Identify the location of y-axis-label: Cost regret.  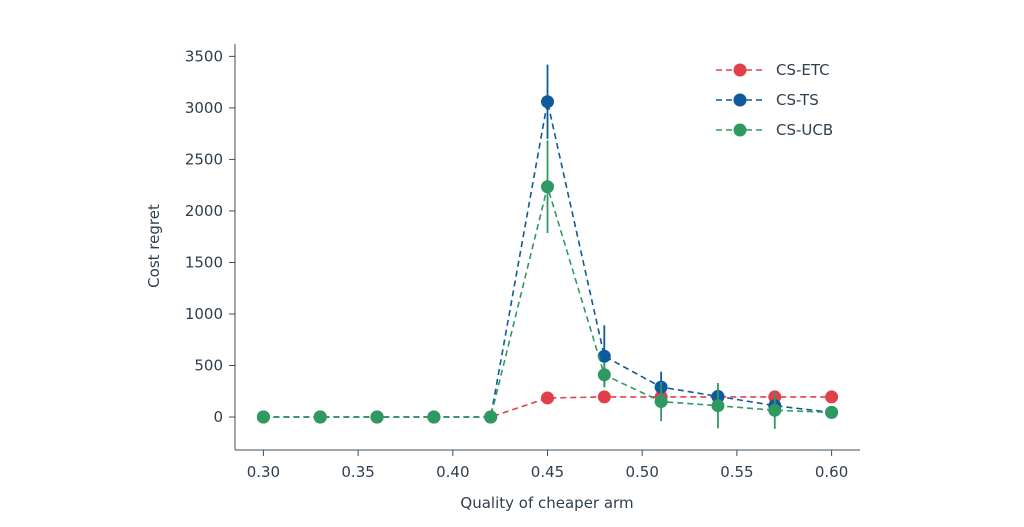
(154, 246).